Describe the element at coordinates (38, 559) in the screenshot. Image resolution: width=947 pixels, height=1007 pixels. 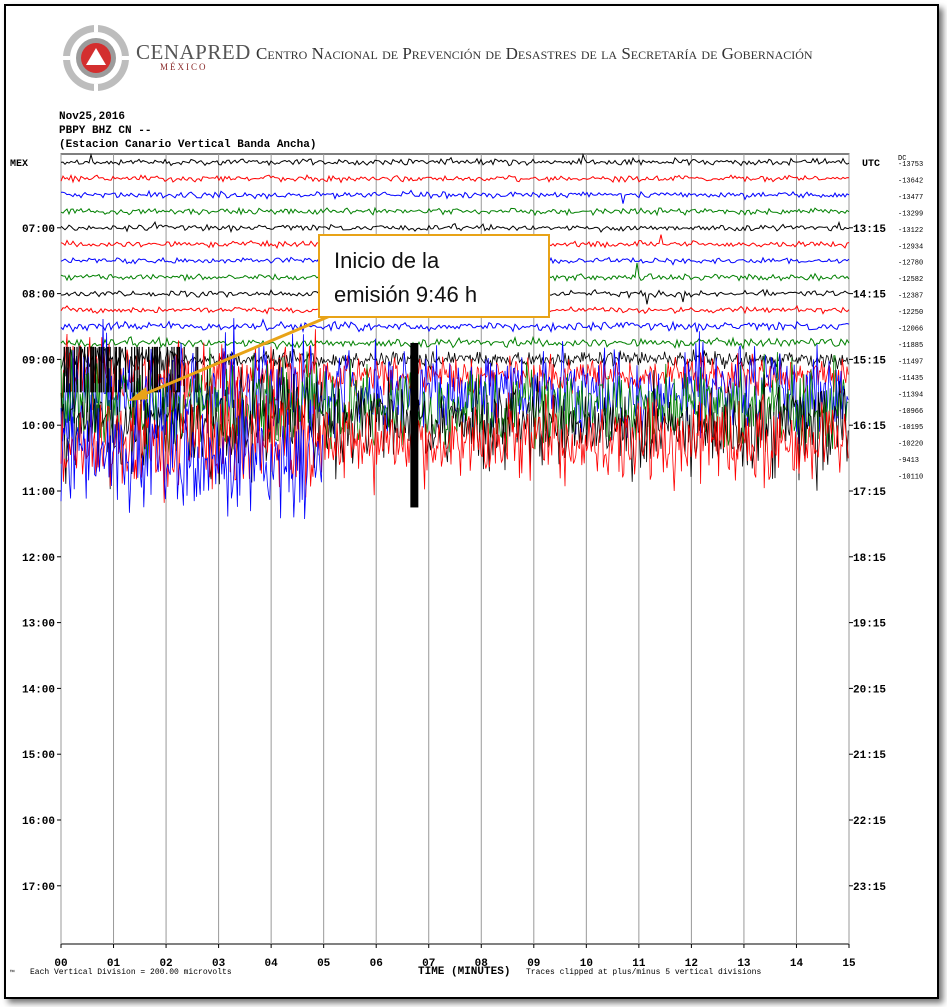
I see `hour-label-local: 12:00` at that location.